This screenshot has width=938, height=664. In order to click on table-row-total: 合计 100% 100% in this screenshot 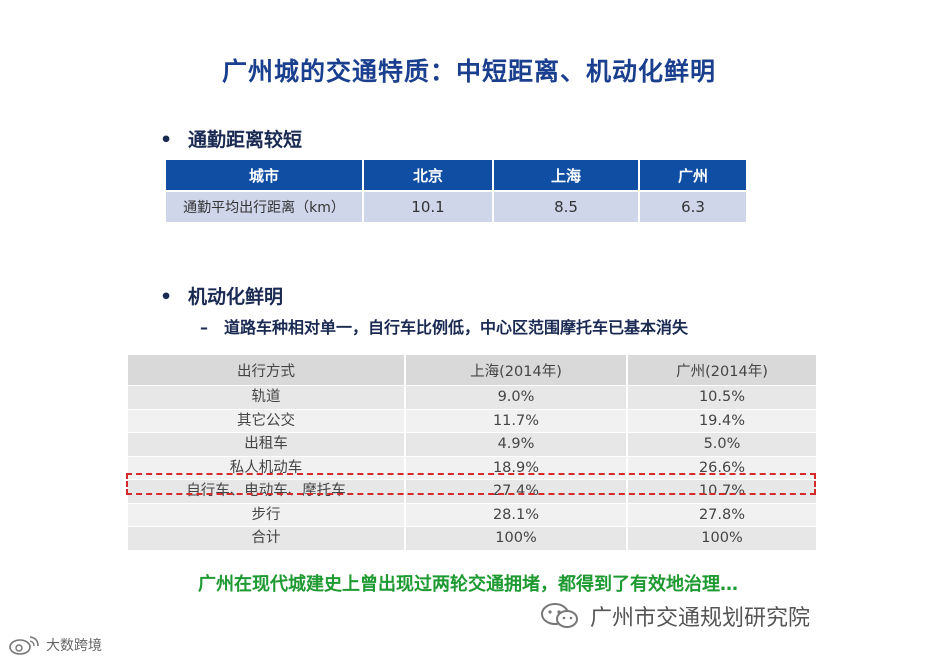, I will do `click(472, 538)`.